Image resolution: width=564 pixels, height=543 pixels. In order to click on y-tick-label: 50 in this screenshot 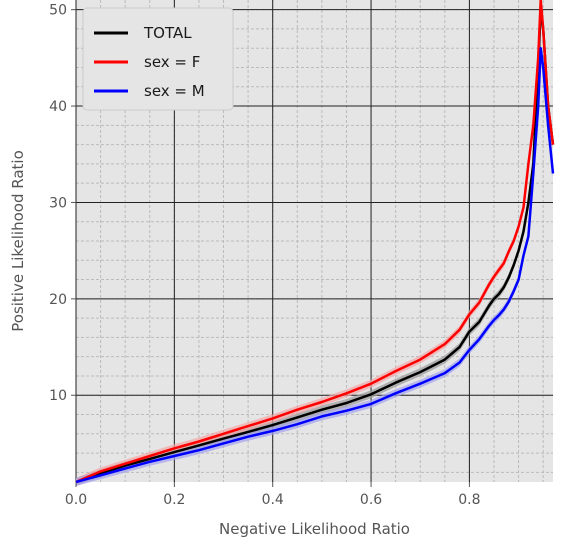, I will do `click(58, 11)`.